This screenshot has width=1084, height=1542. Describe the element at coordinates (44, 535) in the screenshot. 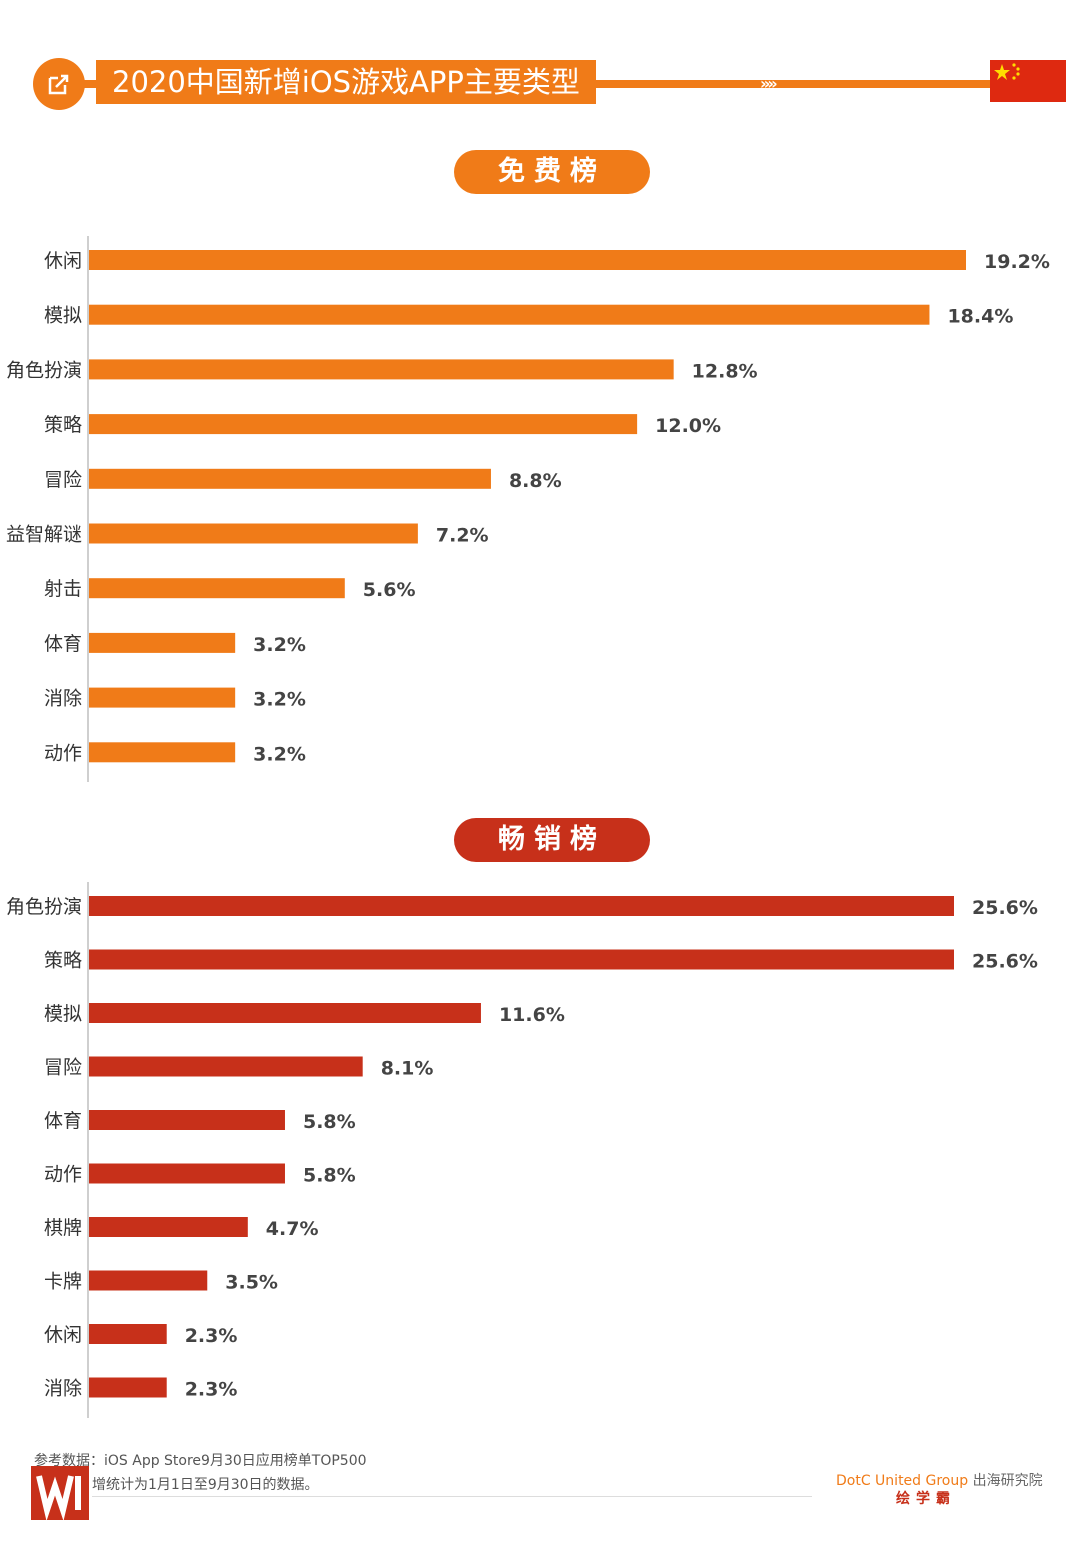

I see `category-label: 益智解谜` at that location.